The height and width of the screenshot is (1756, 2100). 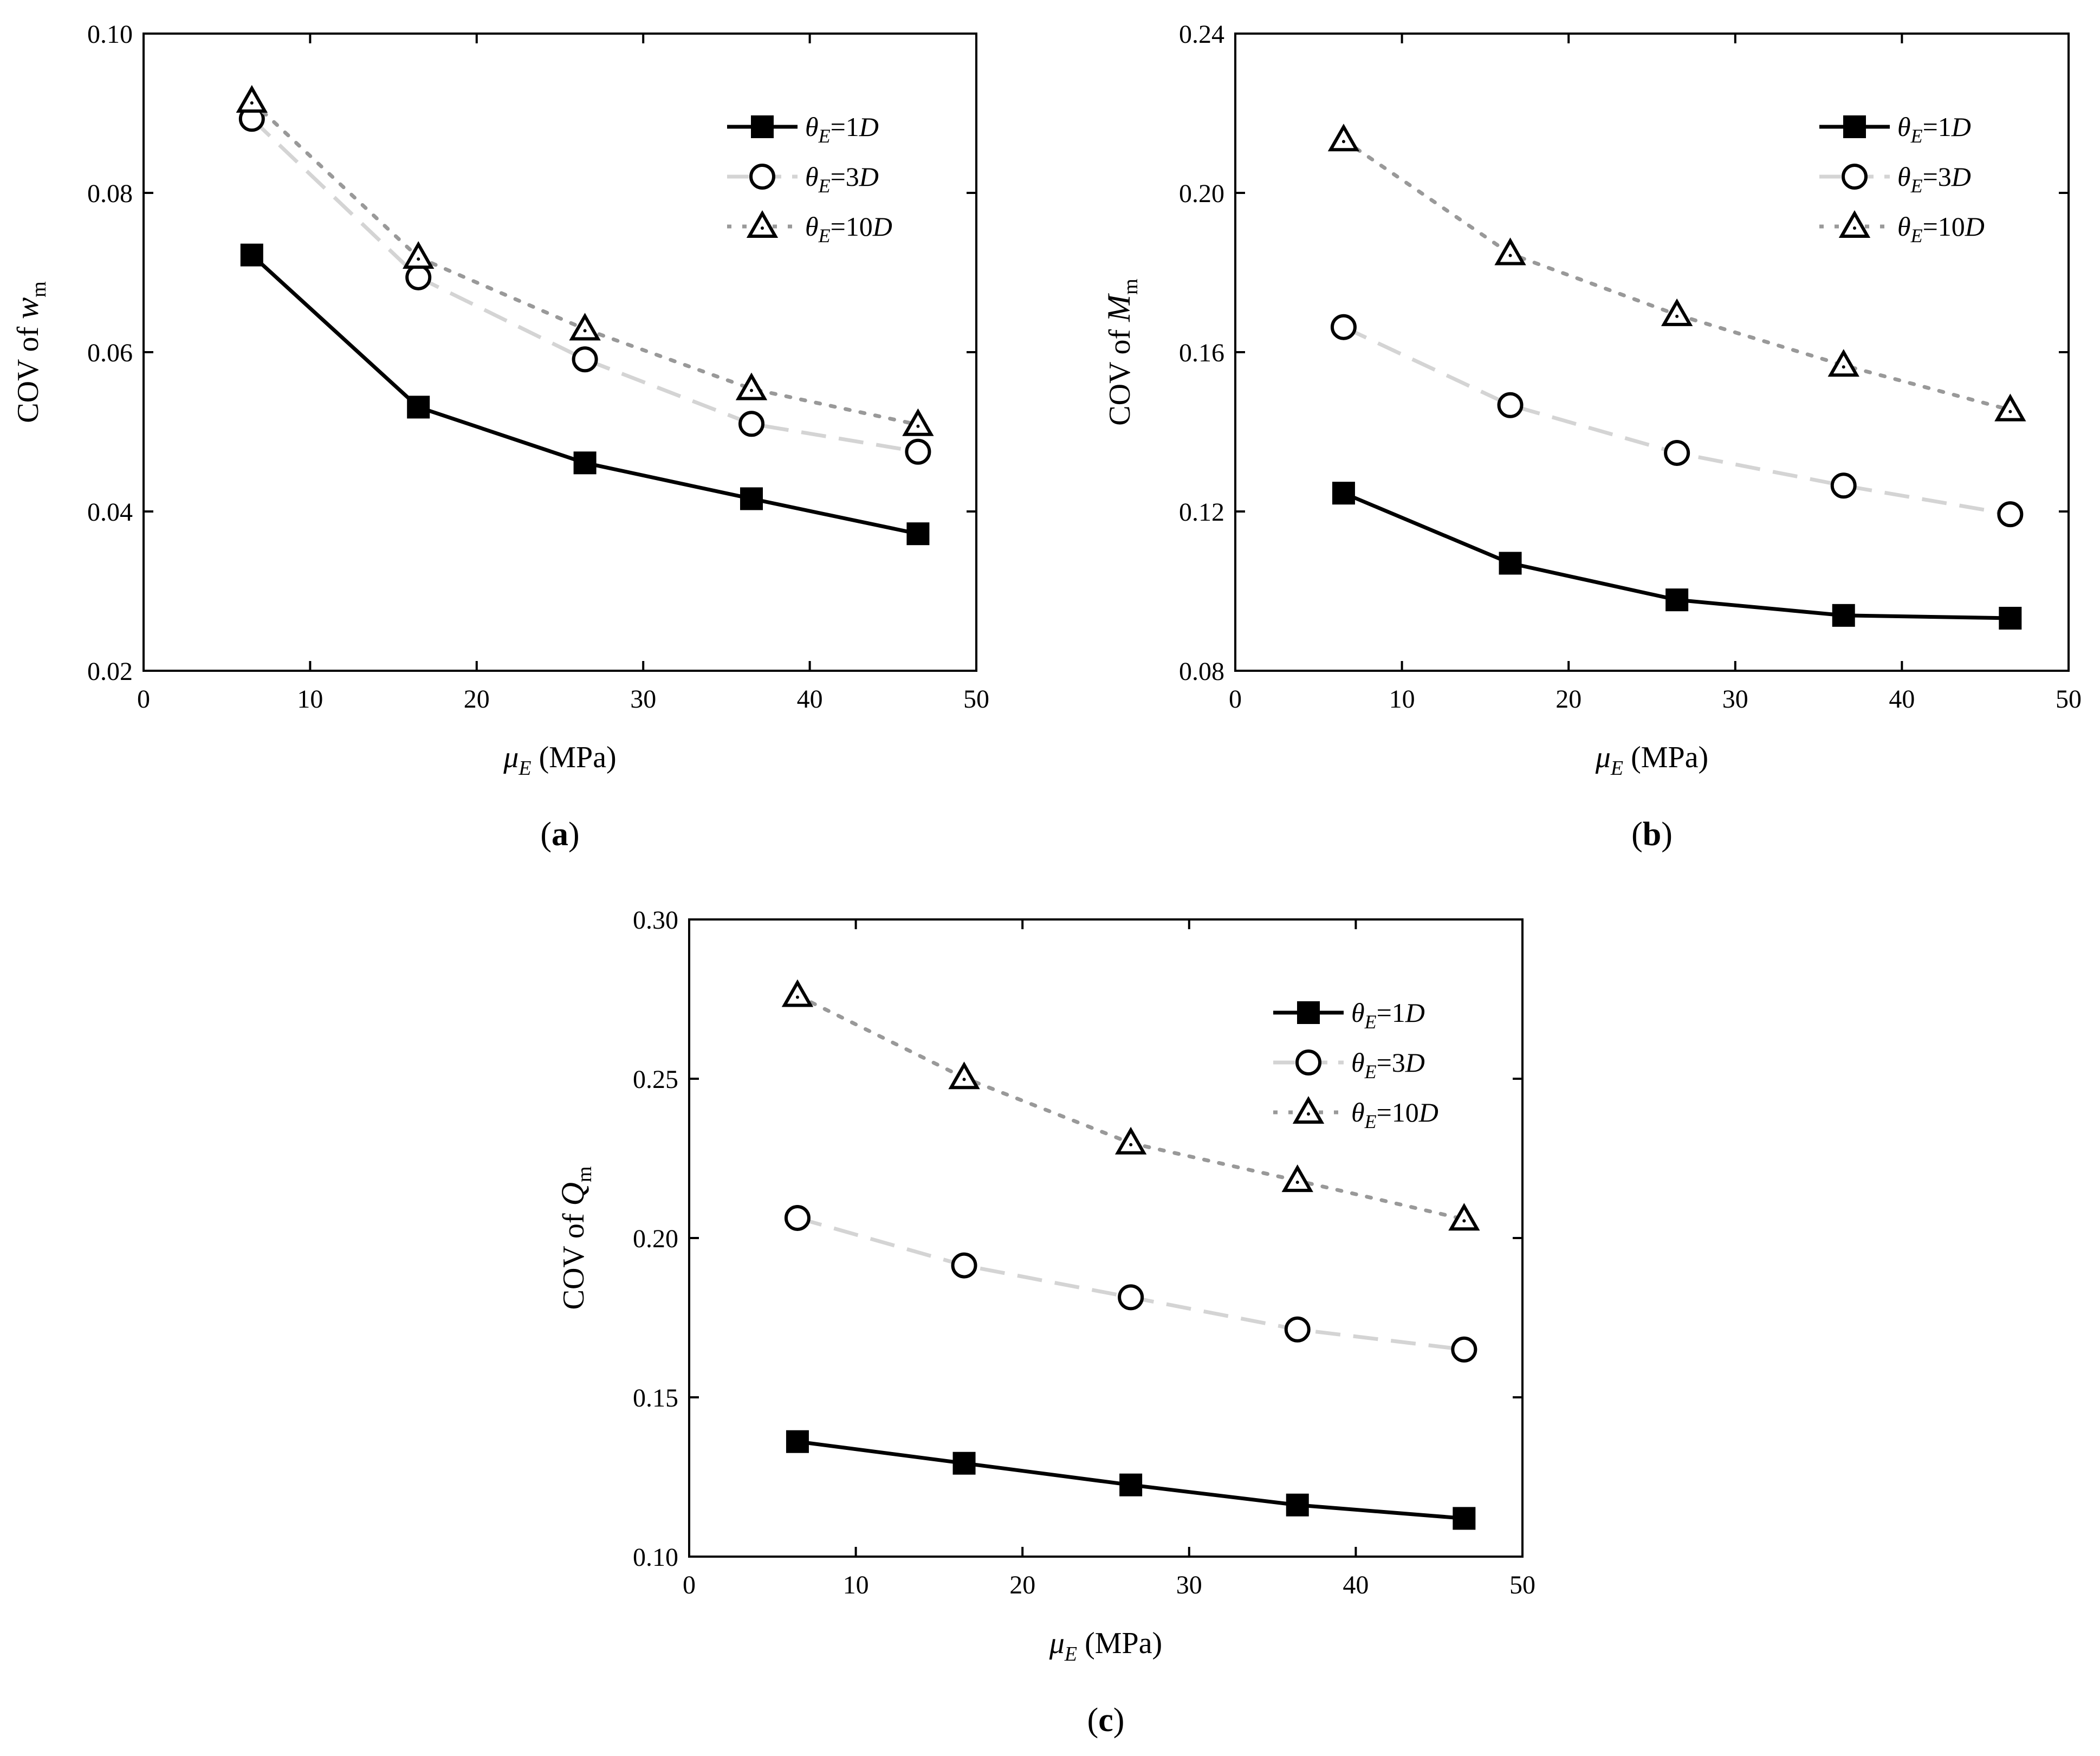 I want to click on y-tick-label: 0.16, so click(x=1202, y=353).